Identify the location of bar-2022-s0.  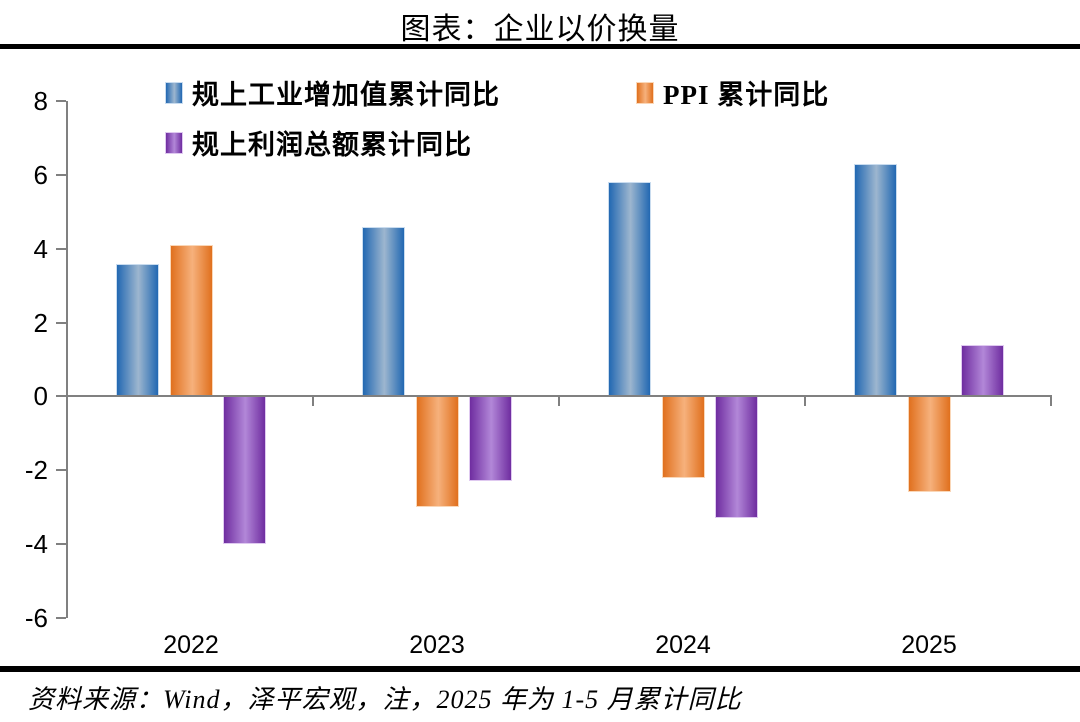
(137, 330).